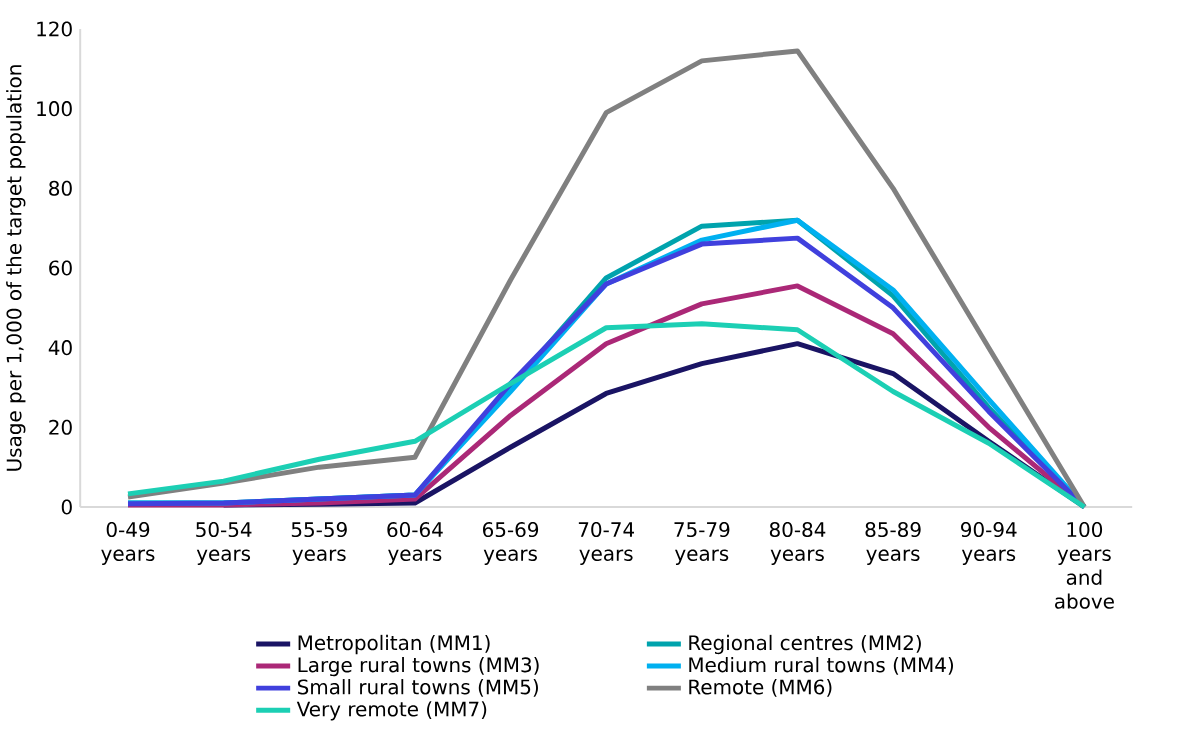 Image resolution: width=1192 pixels, height=754 pixels. What do you see at coordinates (893, 543) in the screenshot?
I see `x-tick-label: 85-89 years` at bounding box center [893, 543].